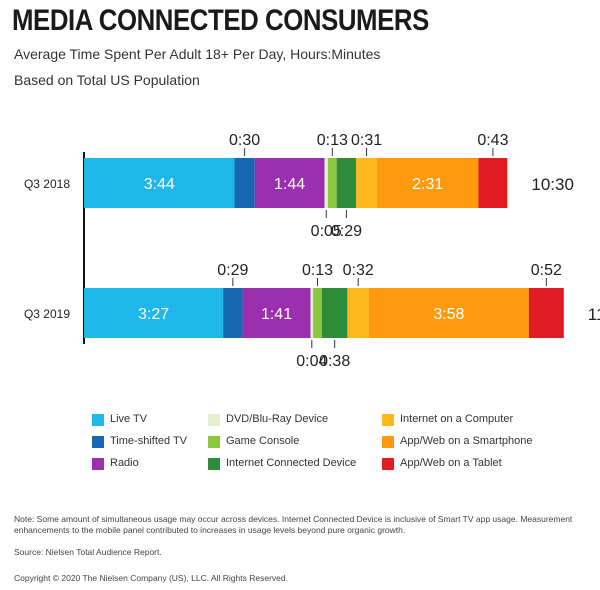  I want to click on legend-label-7: App/Web on a Smartphone, so click(466, 441).